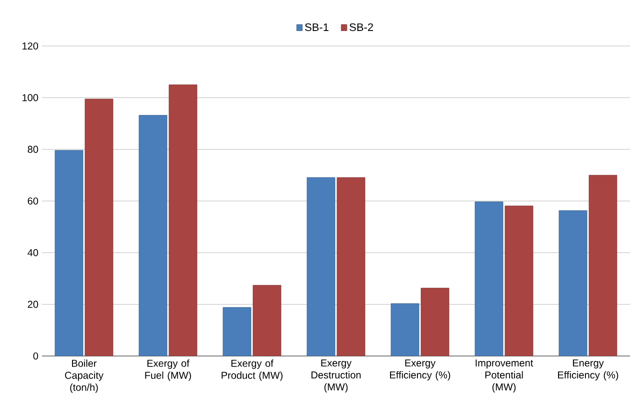 Image resolution: width=635 pixels, height=416 pixels. Describe the element at coordinates (84, 376) in the screenshot. I see `x-tick-label: Boiler Capacity (ton/h)` at that location.